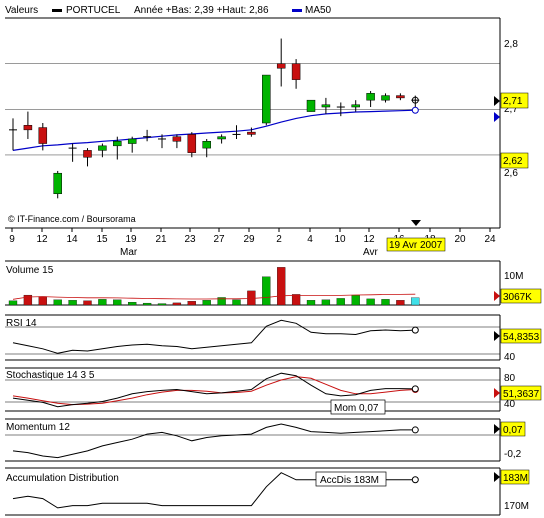 This screenshot has width=544, height=518. What do you see at coordinates (415, 389) in the screenshot?
I see `stoch-k-line-end-point` at bounding box center [415, 389].